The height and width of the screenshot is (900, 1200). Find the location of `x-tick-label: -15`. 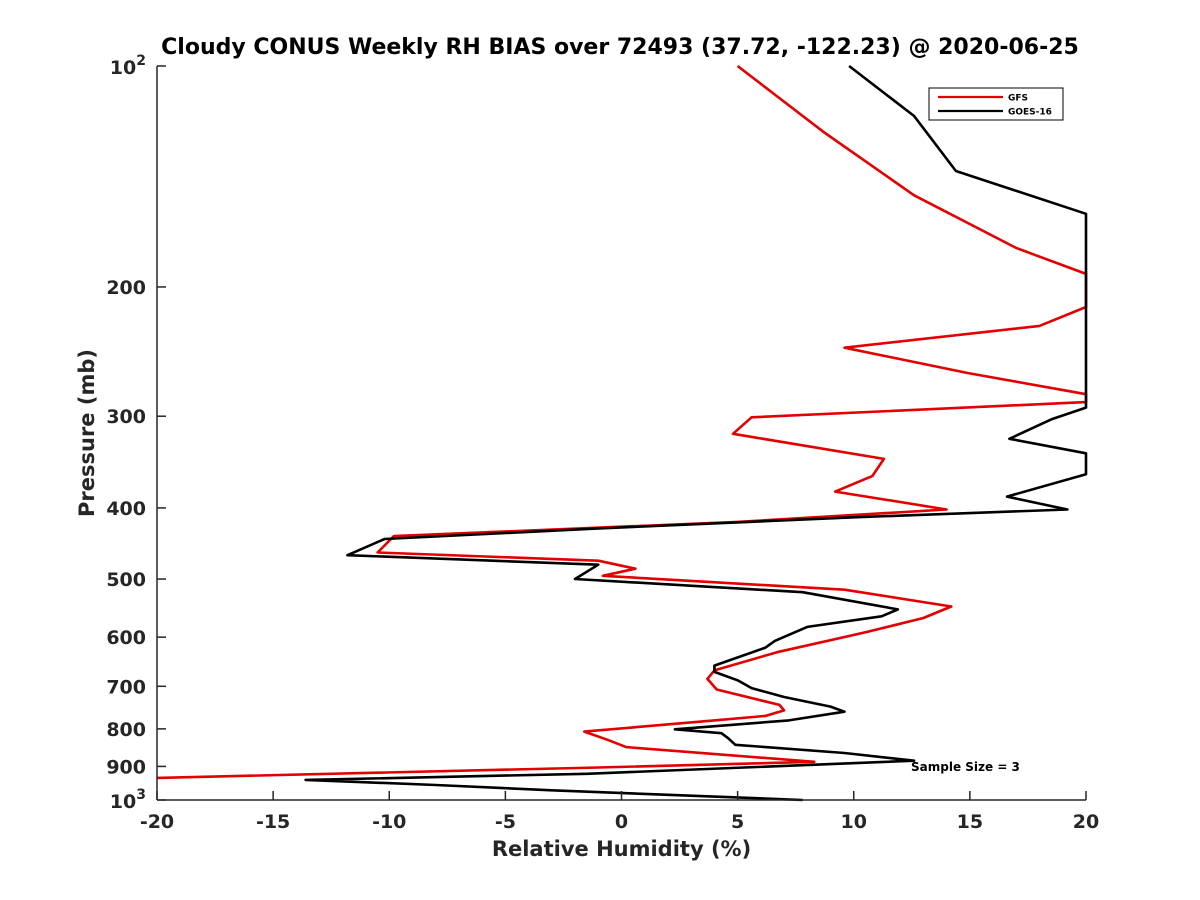

x-tick-label: -15 is located at coordinates (273, 822).